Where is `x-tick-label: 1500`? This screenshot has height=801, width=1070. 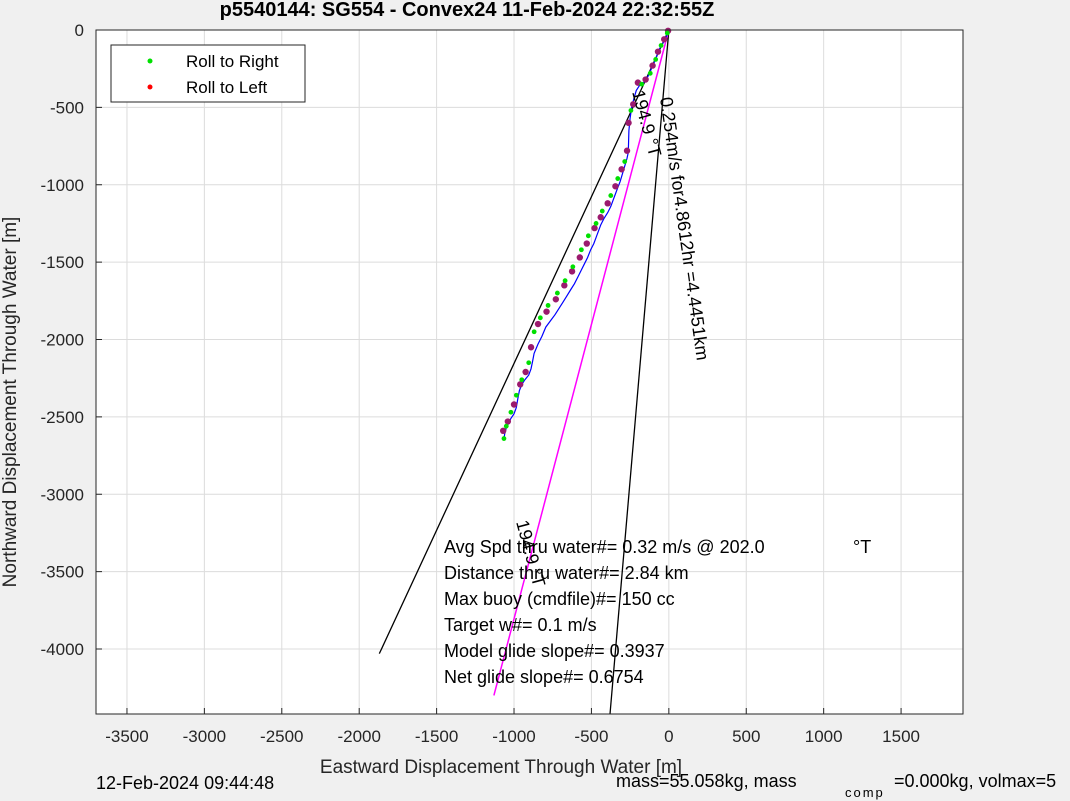
x-tick-label: 1500 is located at coordinates (901, 736).